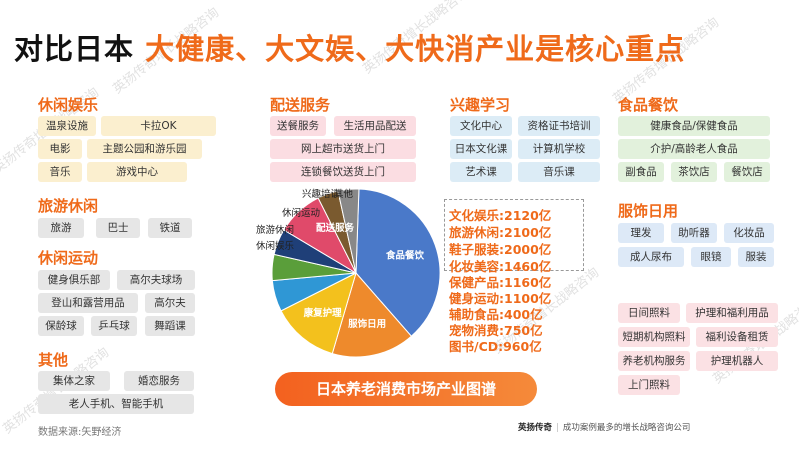 The height and width of the screenshot is (450, 799). I want to click on delivery-heading: 配送服务, so click(300, 105).